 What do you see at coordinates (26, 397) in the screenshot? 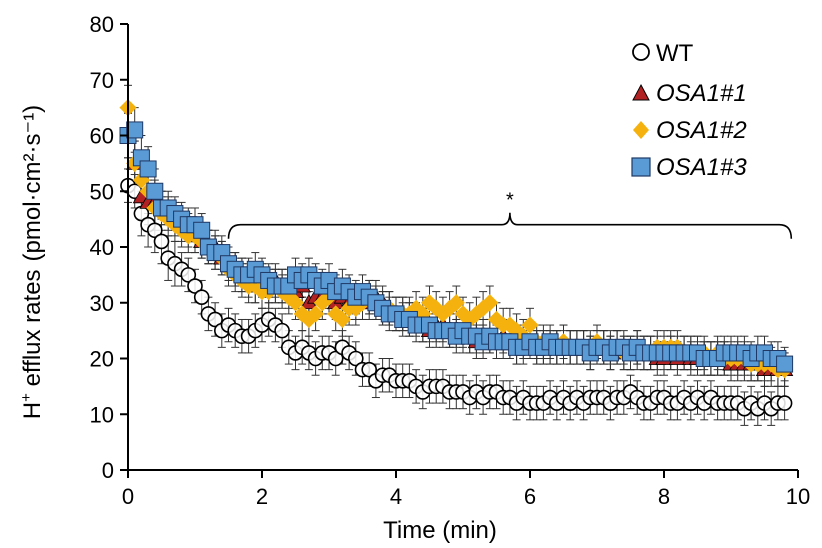
I see `y-axis-label-sup: +` at bounding box center [26, 397].